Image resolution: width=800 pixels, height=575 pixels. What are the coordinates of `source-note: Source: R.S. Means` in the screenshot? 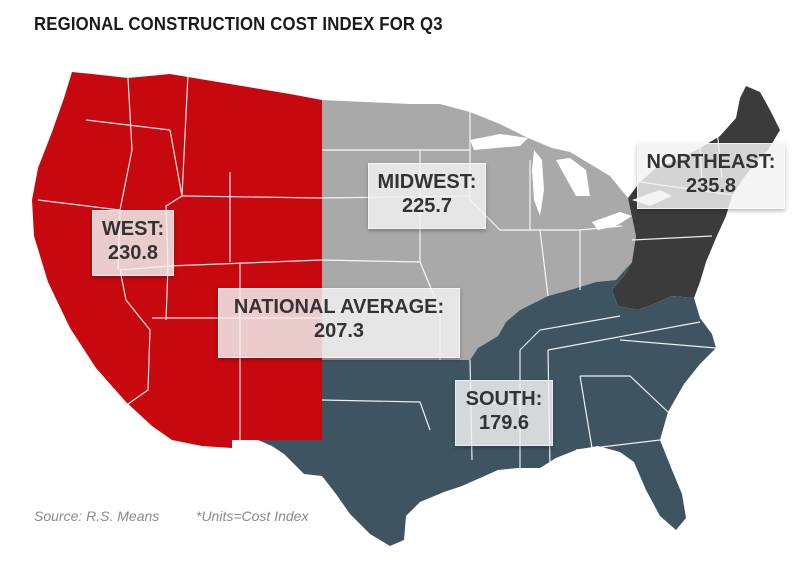 It's located at (97, 516).